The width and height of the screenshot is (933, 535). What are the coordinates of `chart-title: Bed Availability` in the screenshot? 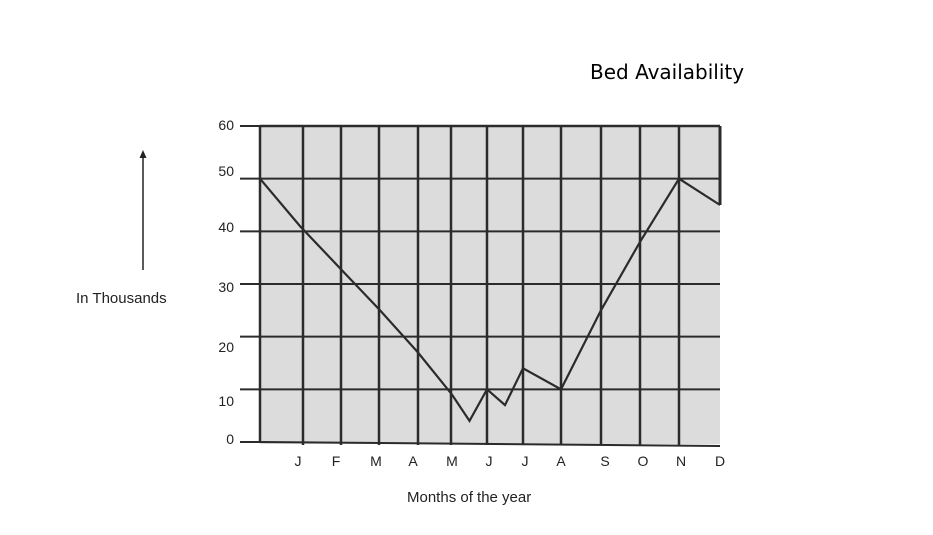 It's located at (667, 72).